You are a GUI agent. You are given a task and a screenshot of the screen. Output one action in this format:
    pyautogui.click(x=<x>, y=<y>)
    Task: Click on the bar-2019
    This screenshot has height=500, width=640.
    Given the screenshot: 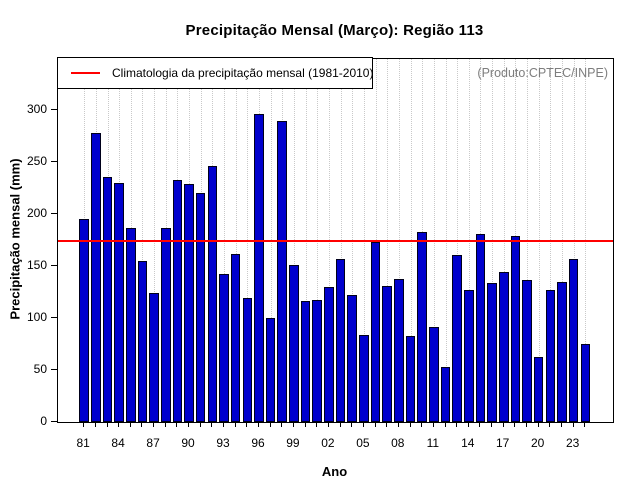 What is the action you would take?
    pyautogui.click(x=527, y=350)
    